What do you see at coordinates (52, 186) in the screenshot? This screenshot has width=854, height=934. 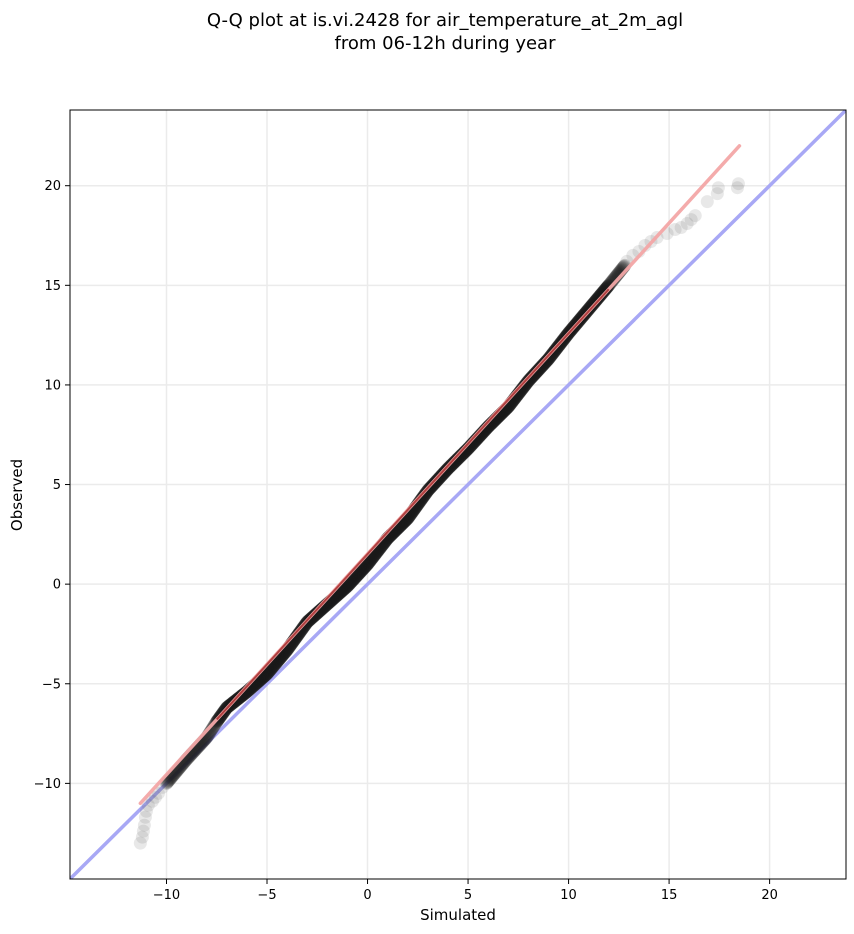 I see `y-tick-label: 20` at bounding box center [52, 186].